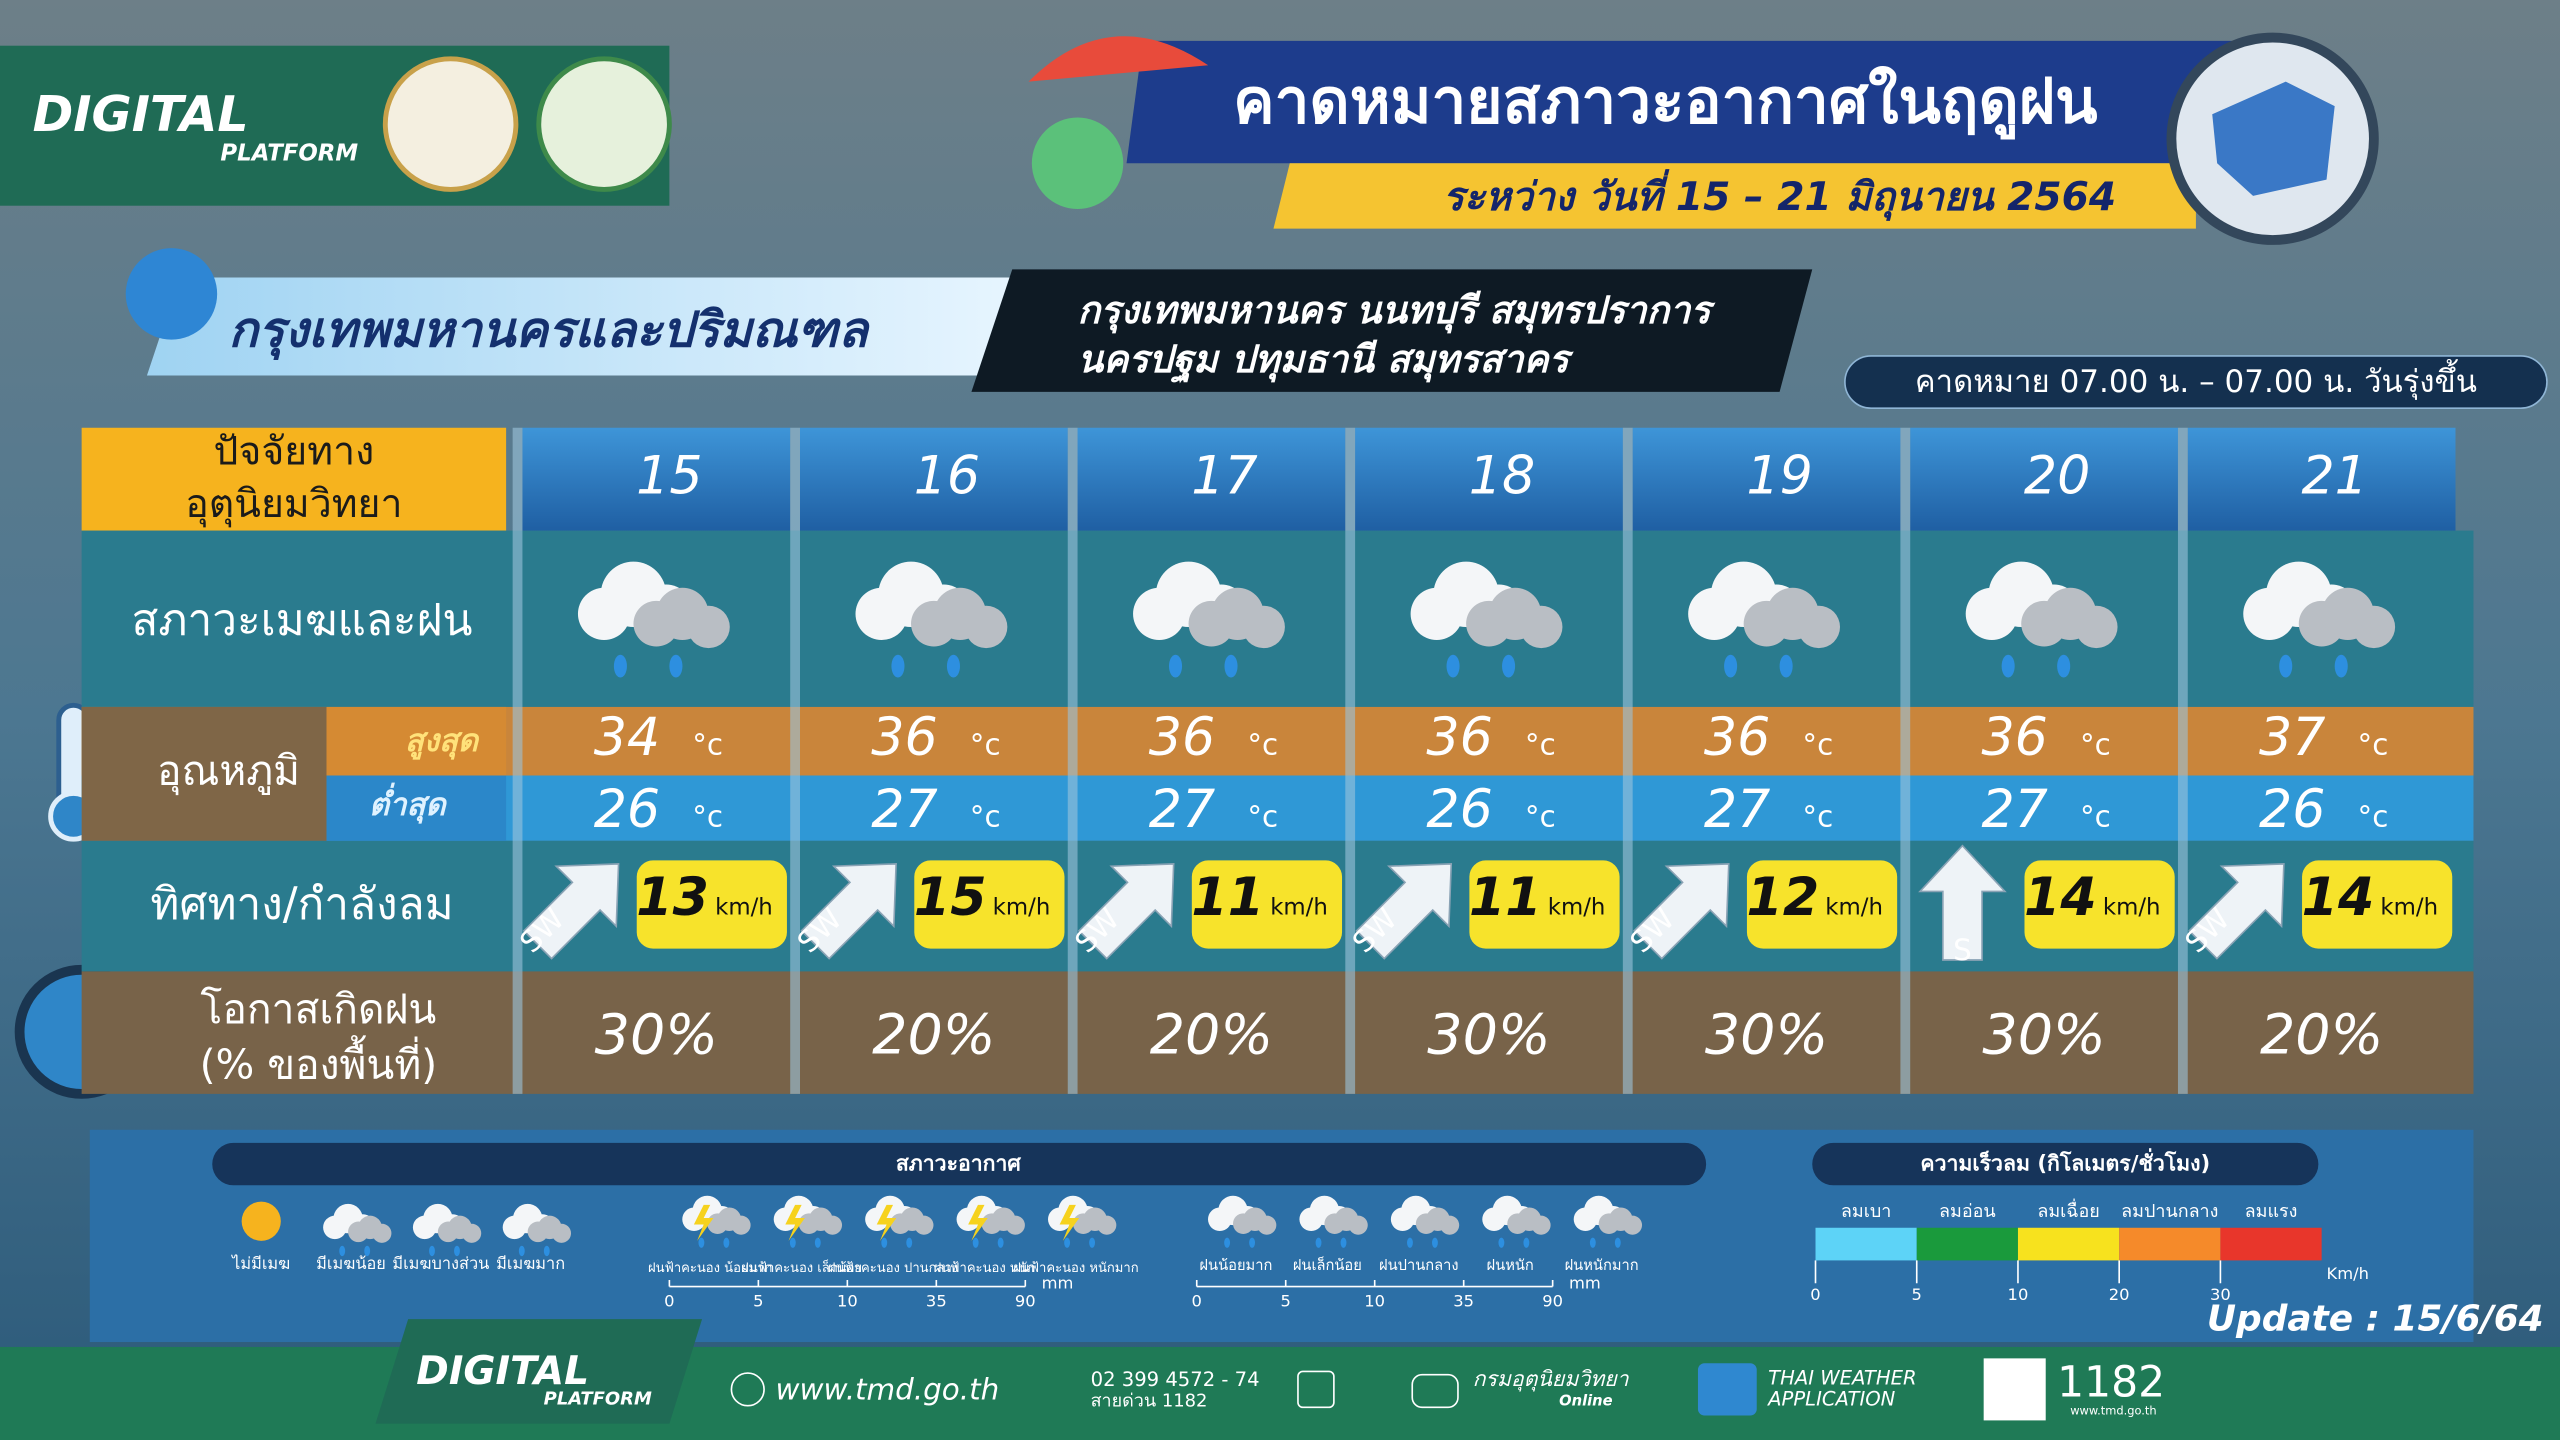 This screenshot has width=2560, height=1440. I want to click on scale-label: 0, so click(1197, 1301).